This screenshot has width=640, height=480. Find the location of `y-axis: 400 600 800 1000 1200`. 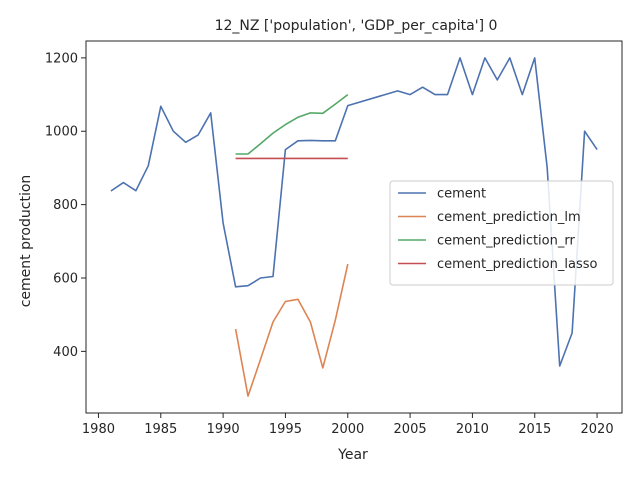

y-axis: 400 600 800 1000 1200 is located at coordinates (65, 205).